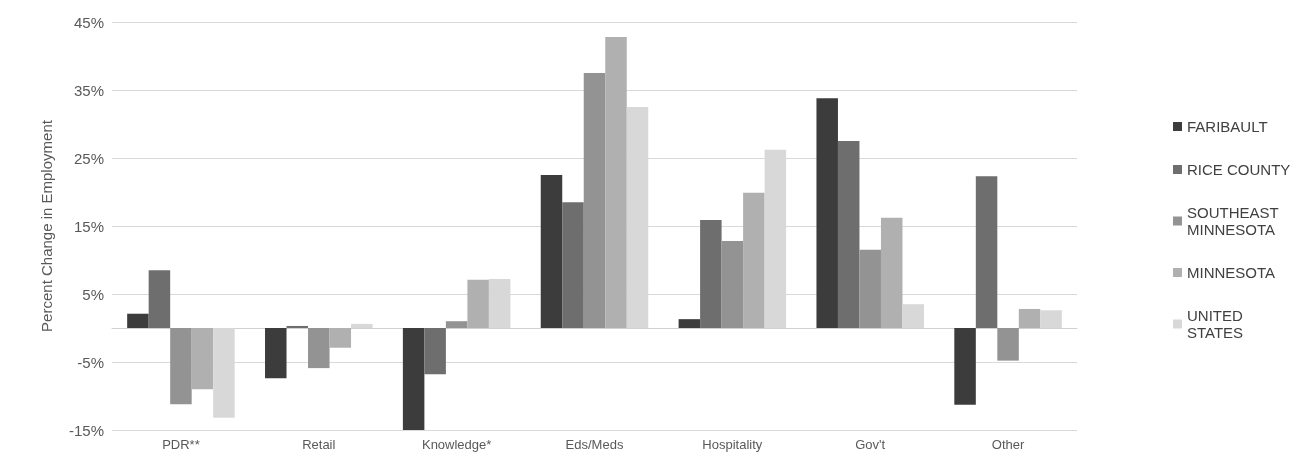 Image resolution: width=1307 pixels, height=459 pixels. I want to click on x-tick-label: PDR**, so click(181, 444).